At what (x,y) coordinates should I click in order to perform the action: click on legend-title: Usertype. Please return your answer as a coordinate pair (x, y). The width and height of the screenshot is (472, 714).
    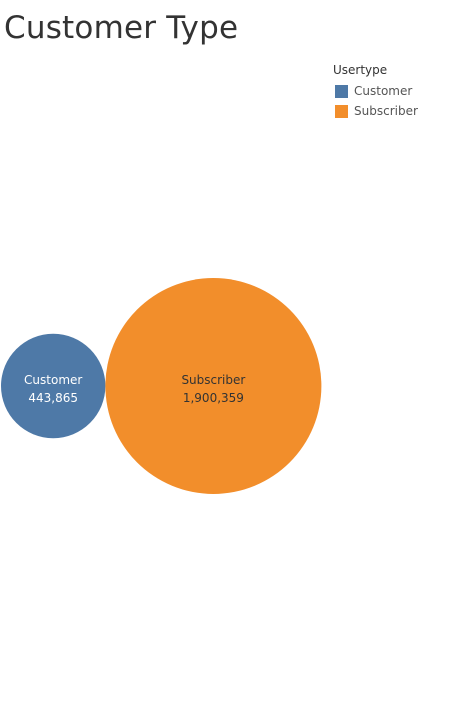
    Looking at the image, I should click on (360, 70).